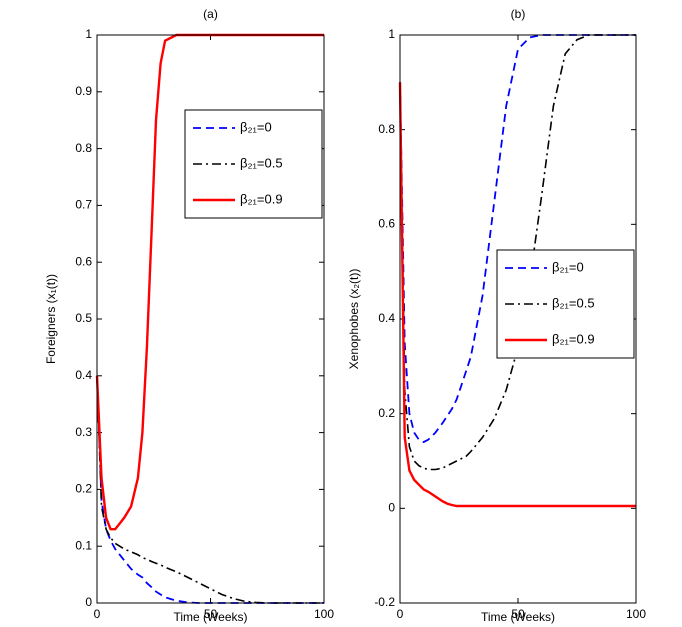 The width and height of the screenshot is (682, 627). I want to click on series-line, so click(210, 489).